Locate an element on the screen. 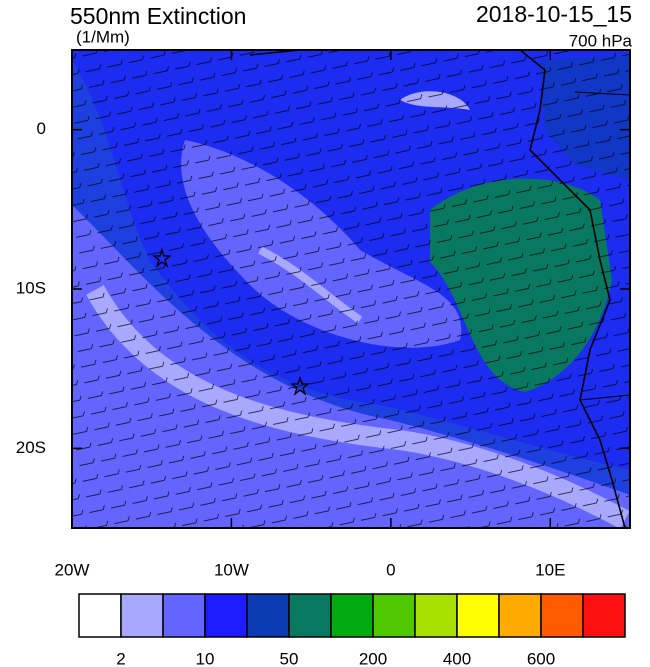 The width and height of the screenshot is (650, 667). valid-time: 2018-10-15_15 is located at coordinates (554, 14).